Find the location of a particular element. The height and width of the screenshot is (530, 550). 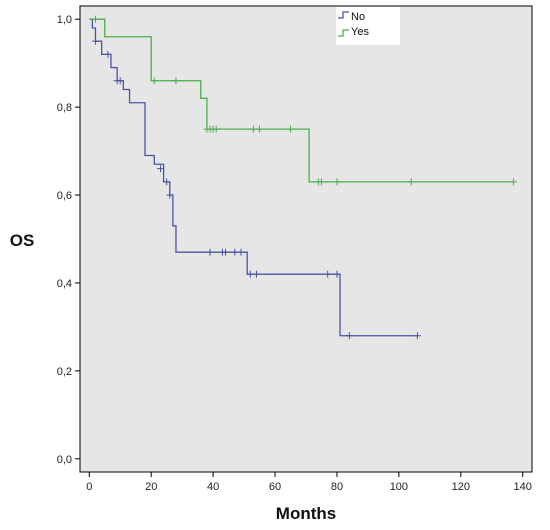

x-tick-label: 60 is located at coordinates (275, 487).